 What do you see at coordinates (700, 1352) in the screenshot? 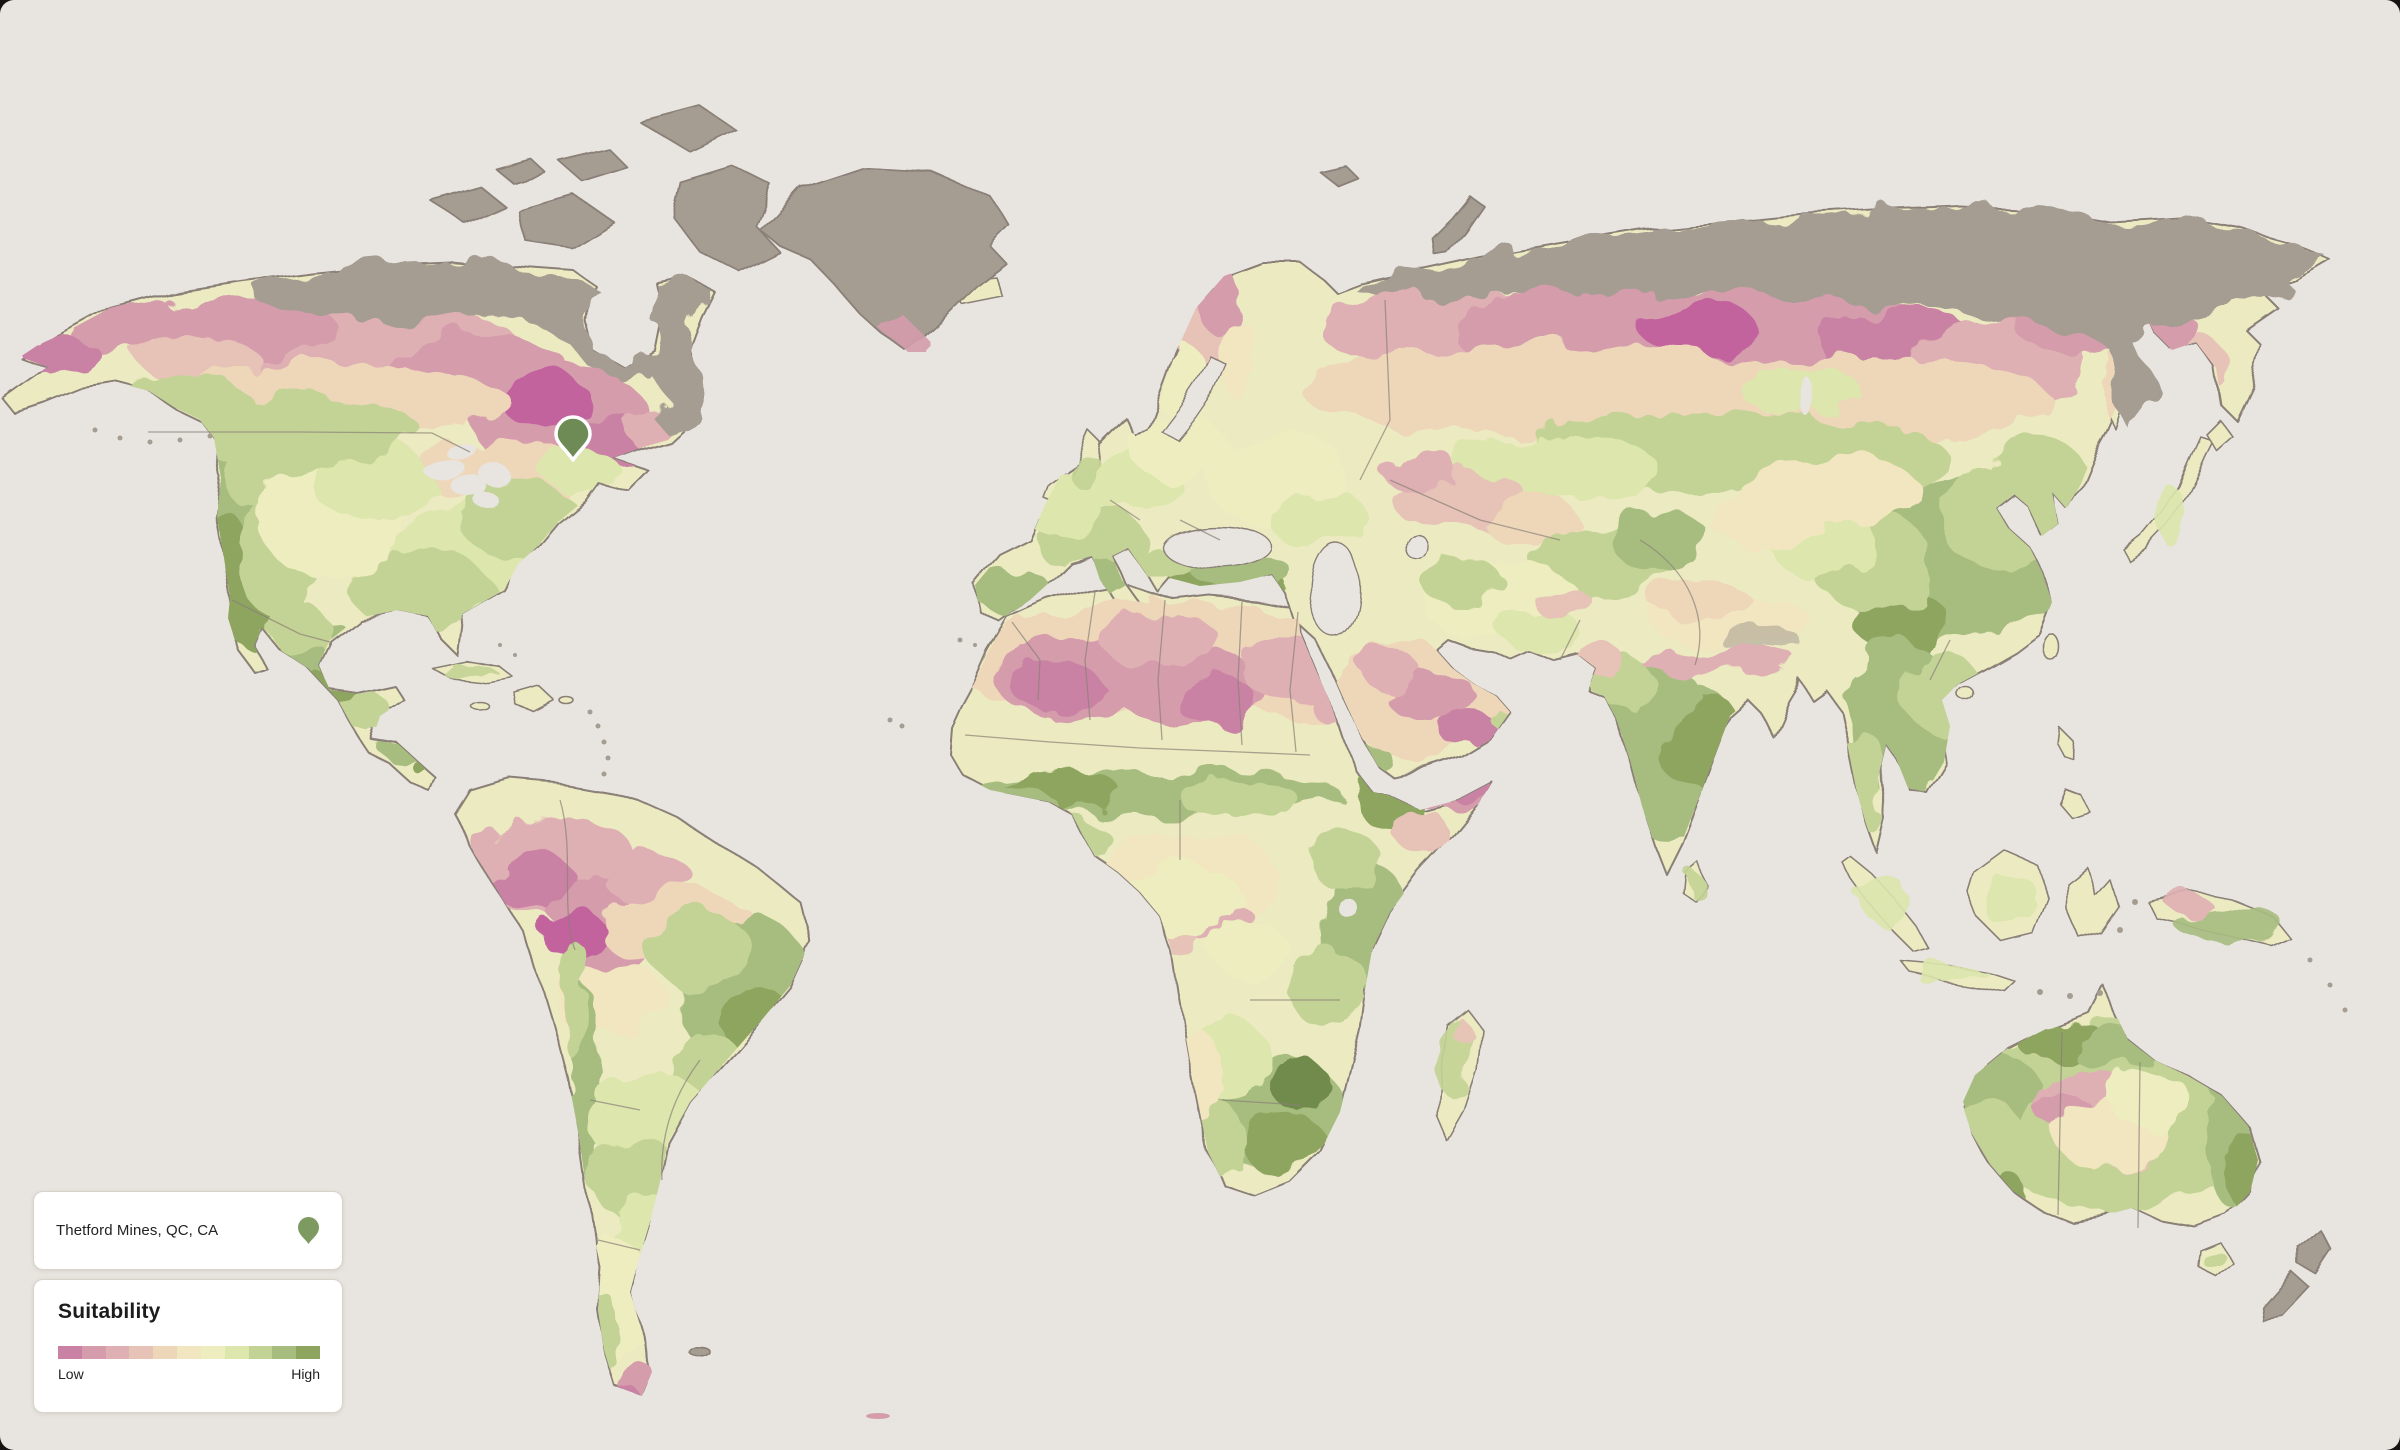
I see `no-data-falklands` at bounding box center [700, 1352].